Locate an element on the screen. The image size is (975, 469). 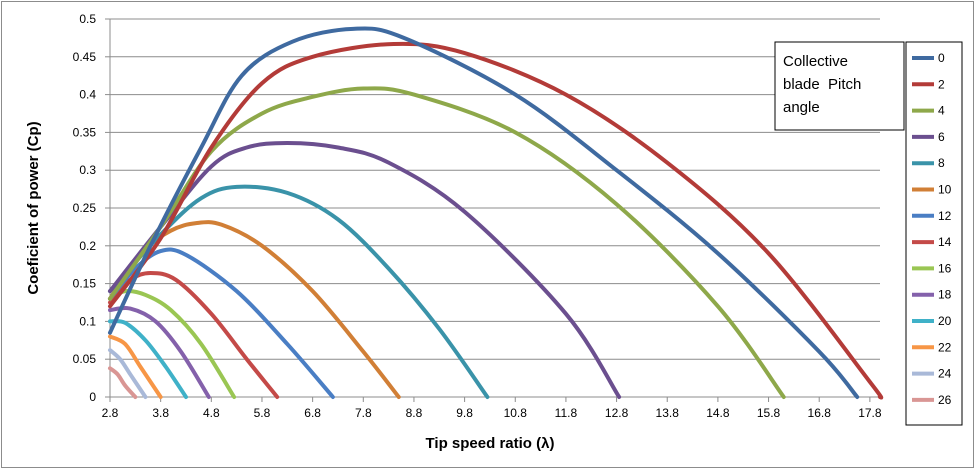
y-axis-title: Coeficient of power (Cp) is located at coordinates (33, 207).